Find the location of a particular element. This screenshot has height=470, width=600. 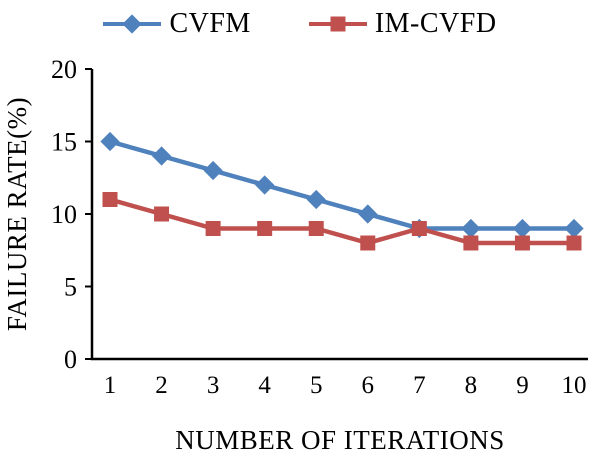

chart-legend: CVFM IM-CVFD is located at coordinates (300, 20).